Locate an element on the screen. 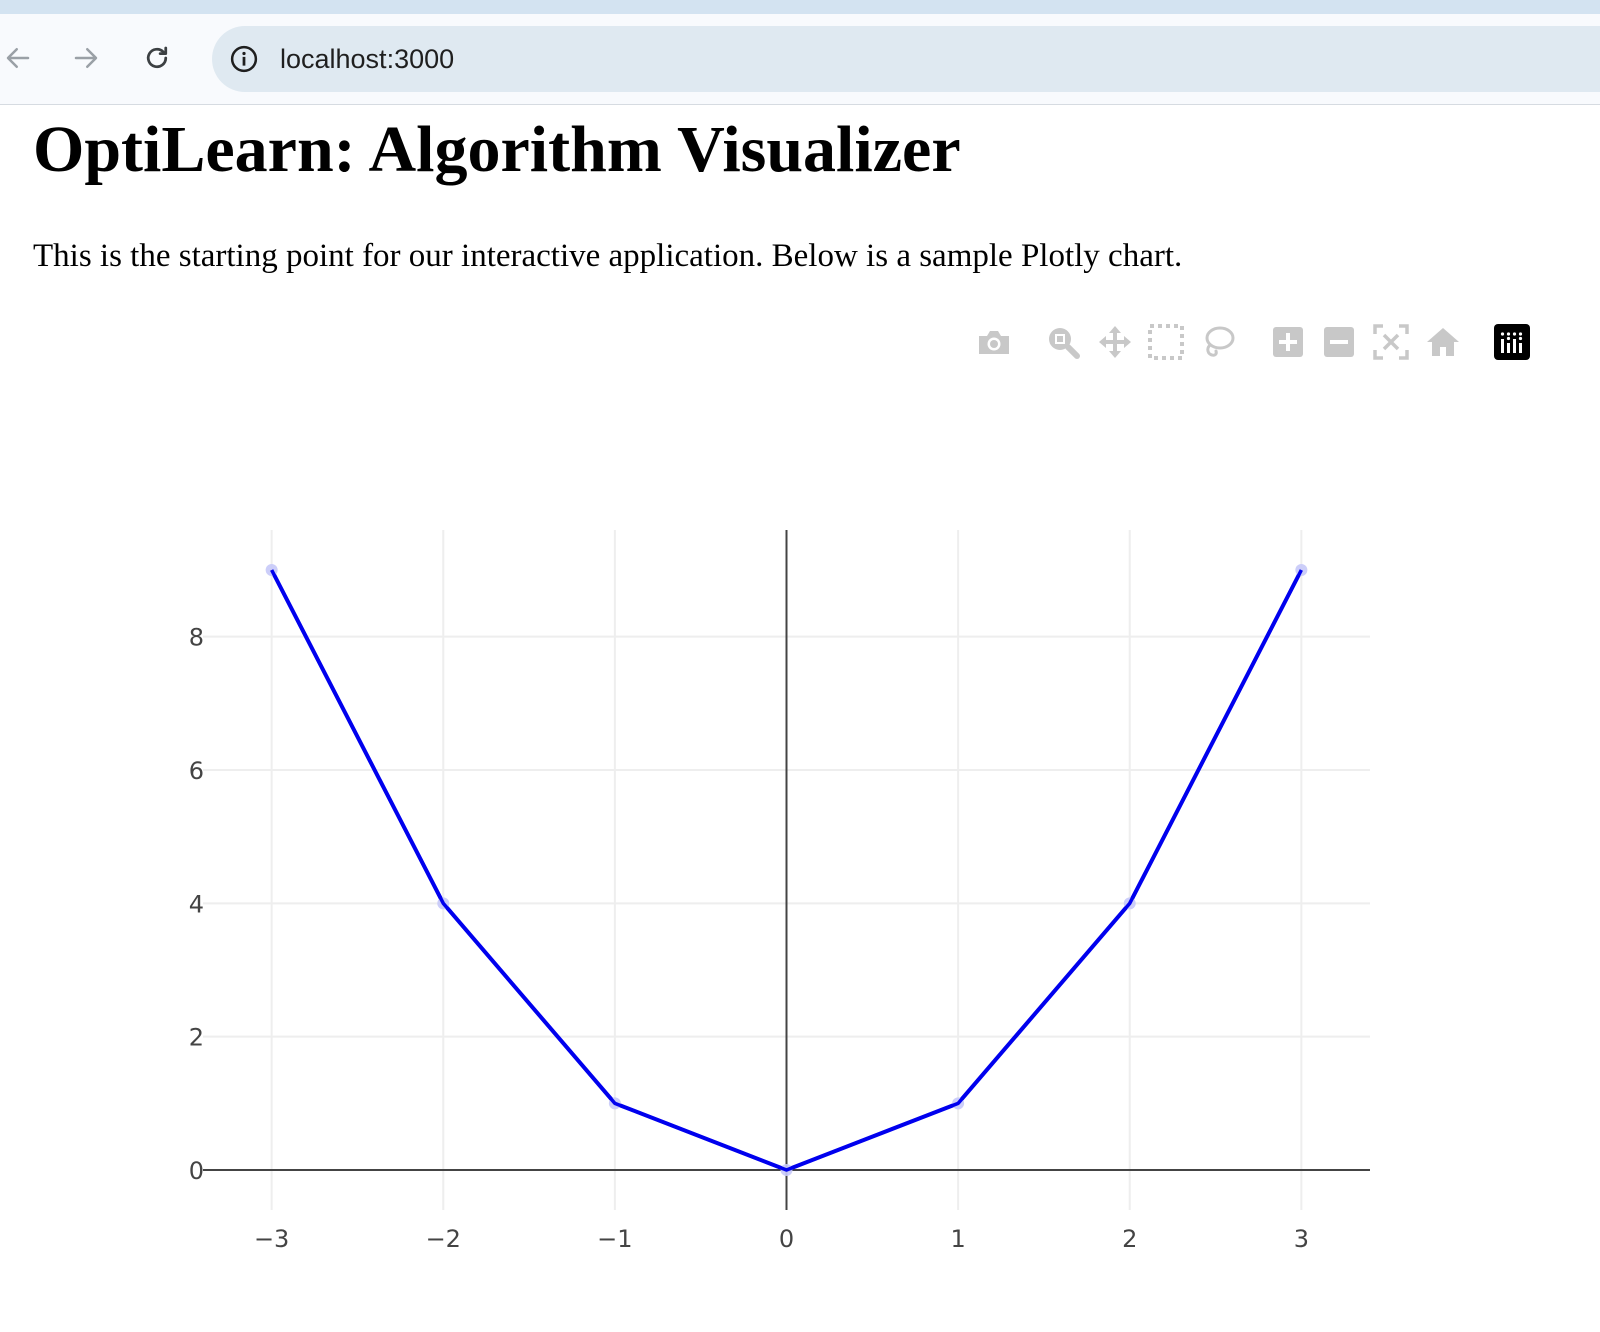  camera-icon is located at coordinates (994, 342).